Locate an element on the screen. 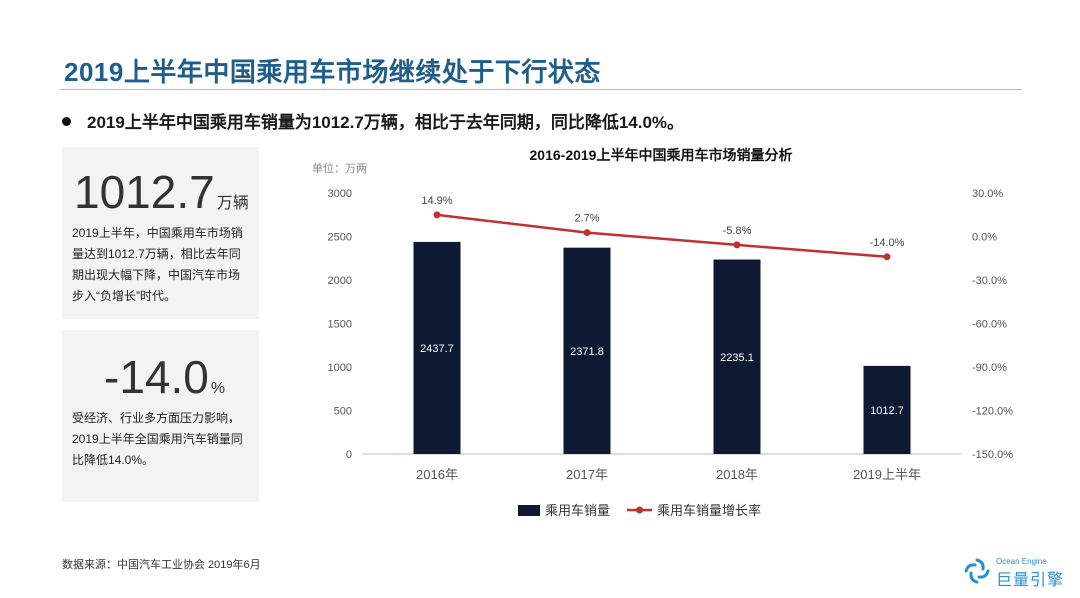 Image resolution: width=1080 pixels, height=598 pixels. growth-rate-label: 14.9% is located at coordinates (436, 201).